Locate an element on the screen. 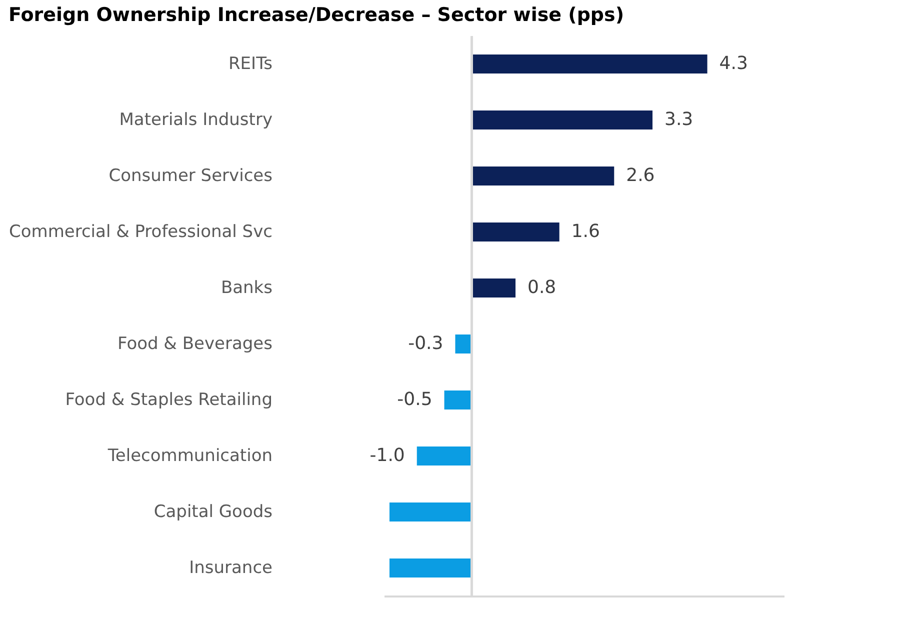  y-tick-label: Banks is located at coordinates (246, 288).